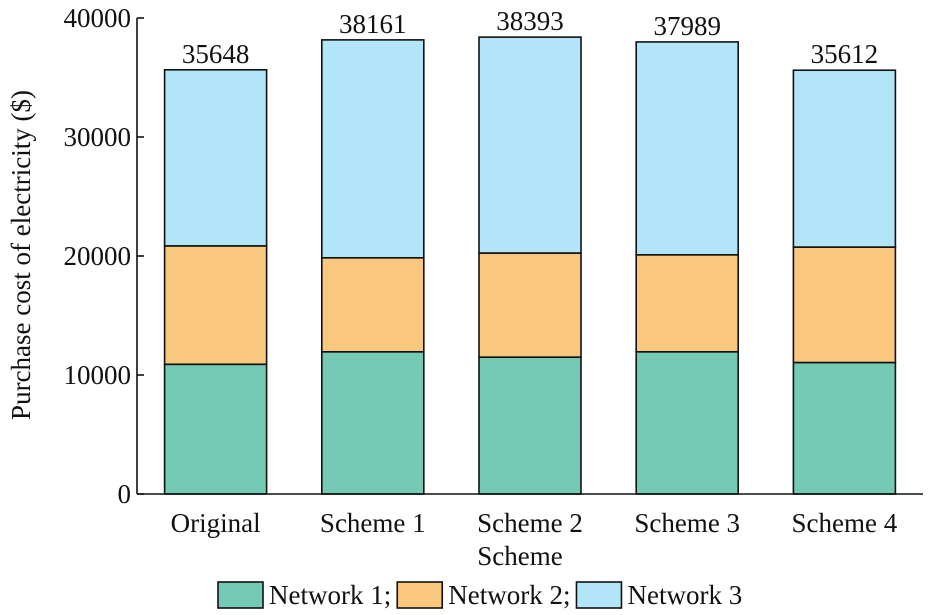  What do you see at coordinates (687, 26) in the screenshot?
I see `total-value-label: 37989` at bounding box center [687, 26].